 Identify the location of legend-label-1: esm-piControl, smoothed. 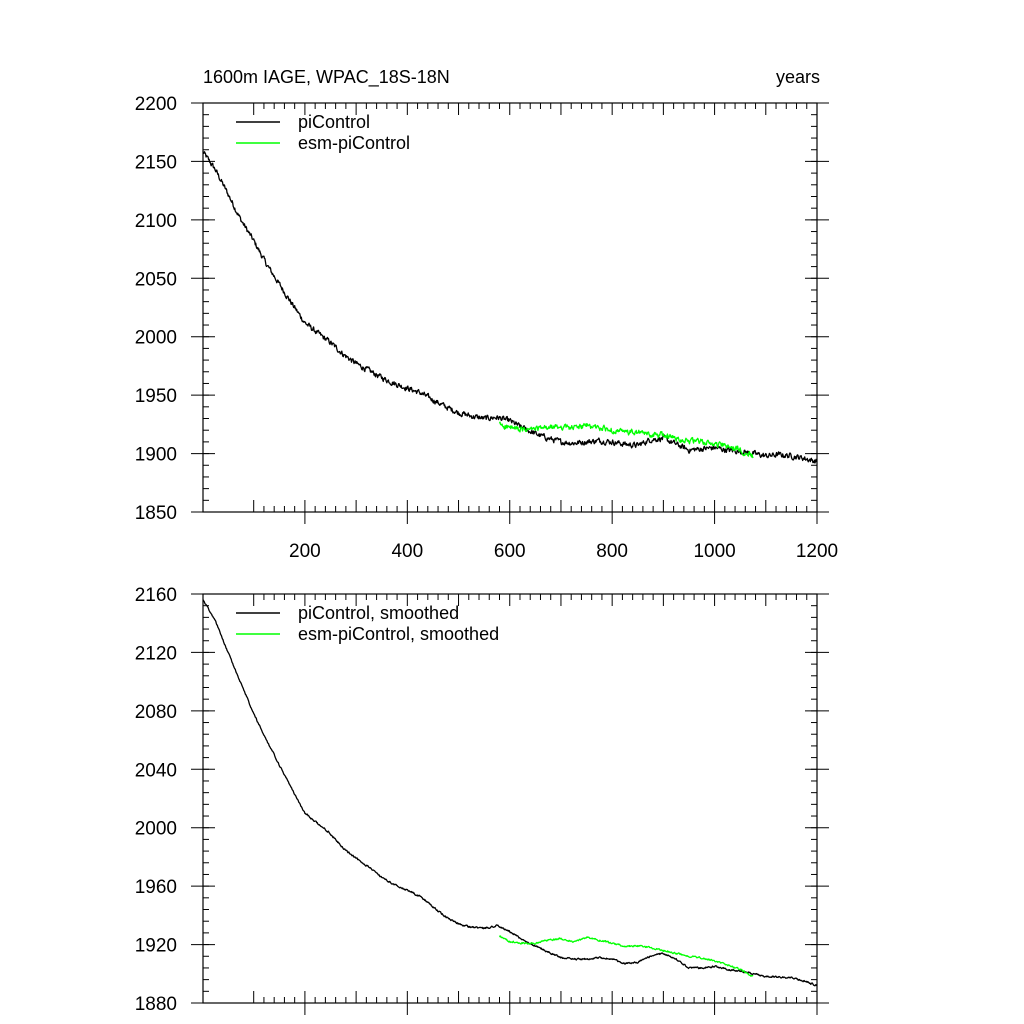
(398, 634).